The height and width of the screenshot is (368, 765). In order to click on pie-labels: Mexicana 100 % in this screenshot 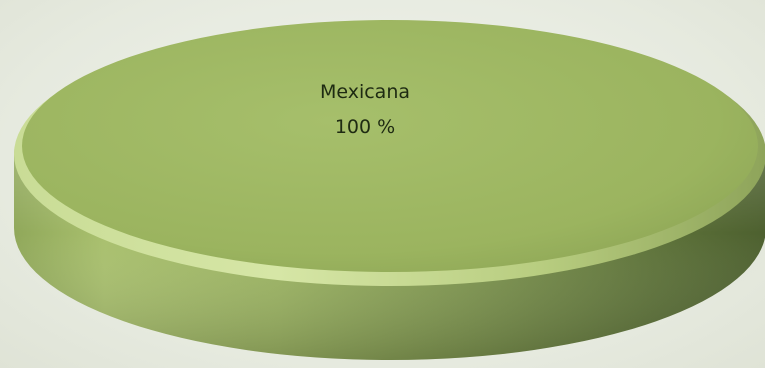, I will do `click(365, 109)`.